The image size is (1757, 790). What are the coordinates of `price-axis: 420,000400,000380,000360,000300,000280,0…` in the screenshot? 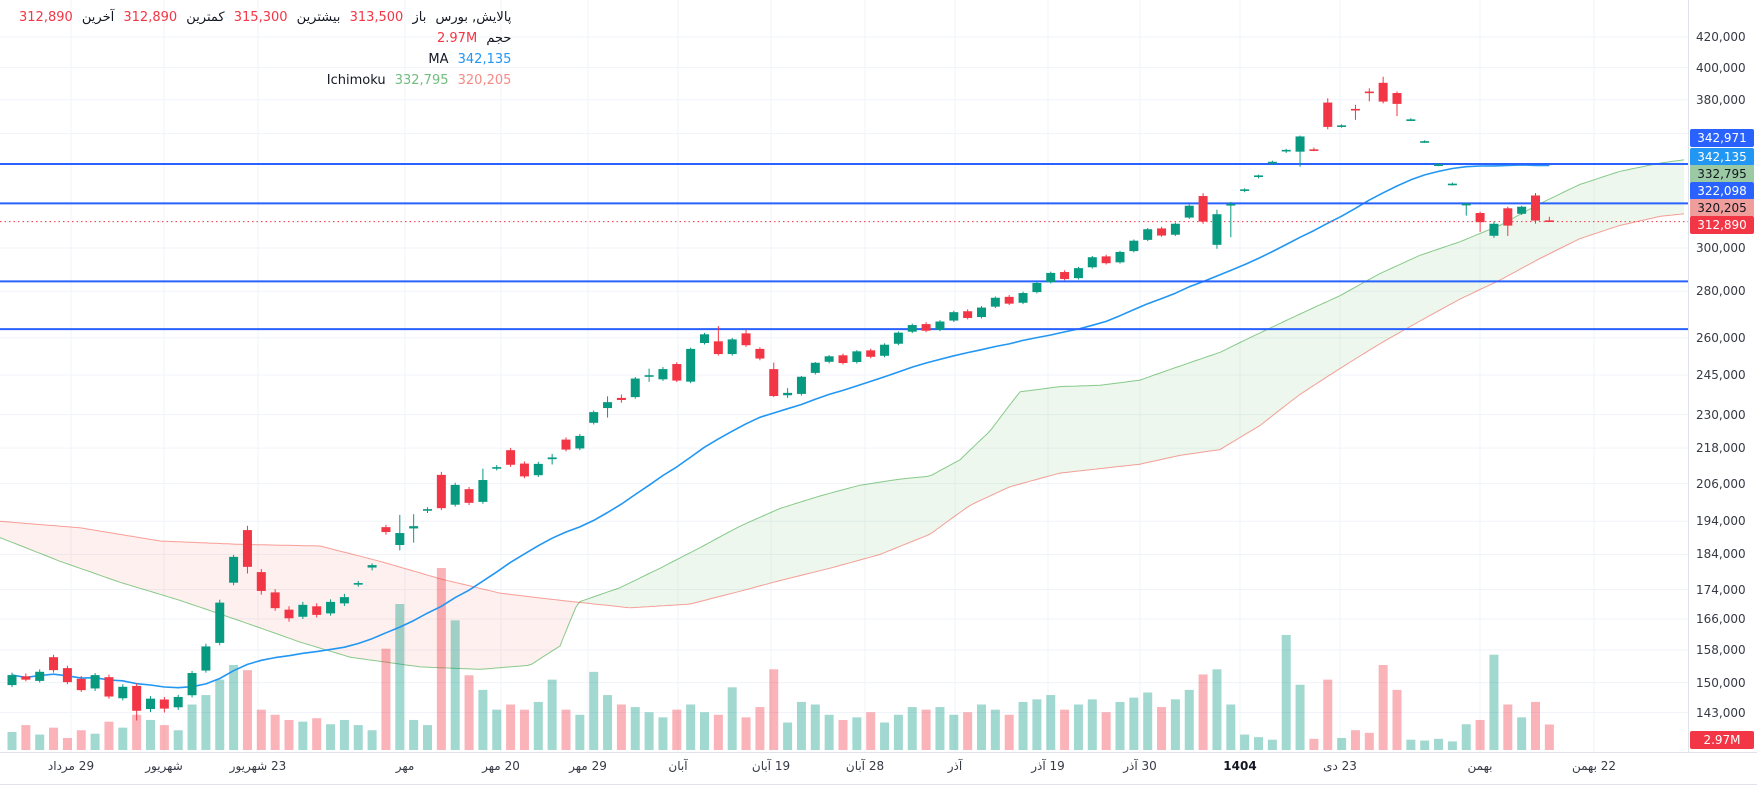 It's located at (1722, 376).